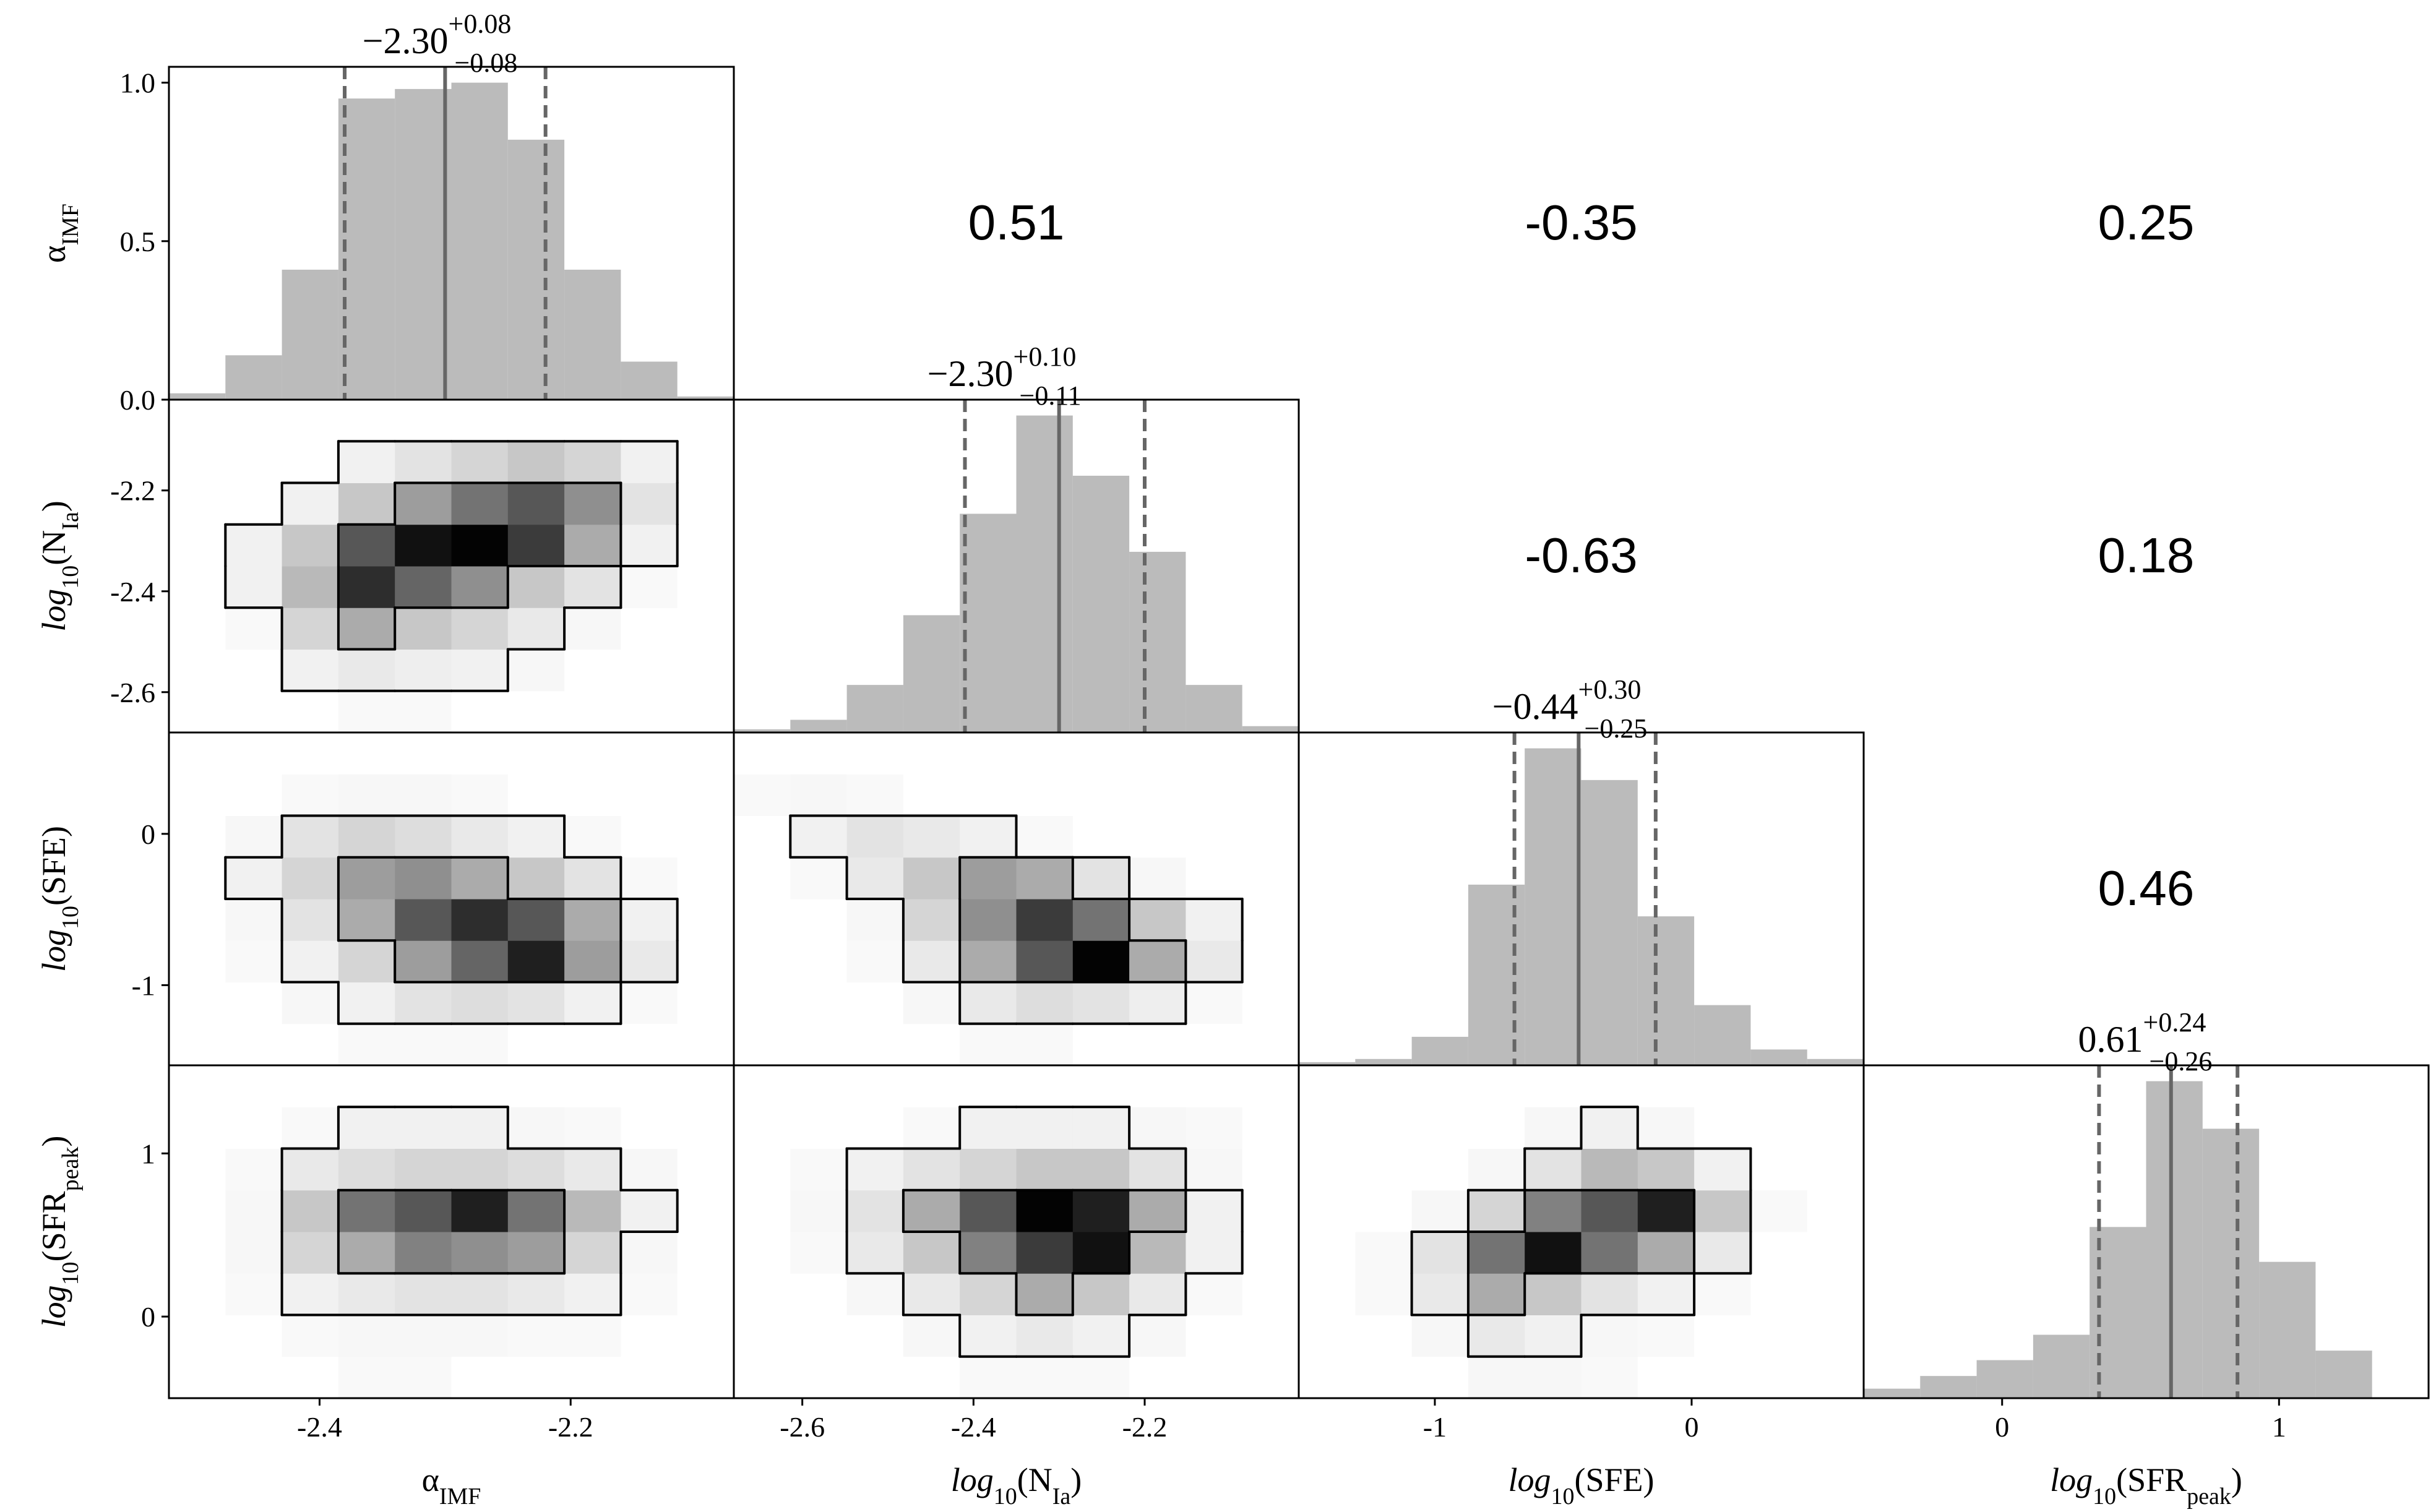 Image resolution: width=2436 pixels, height=1512 pixels. What do you see at coordinates (2209, 1497) in the screenshot?
I see `label-part: peak` at bounding box center [2209, 1497].